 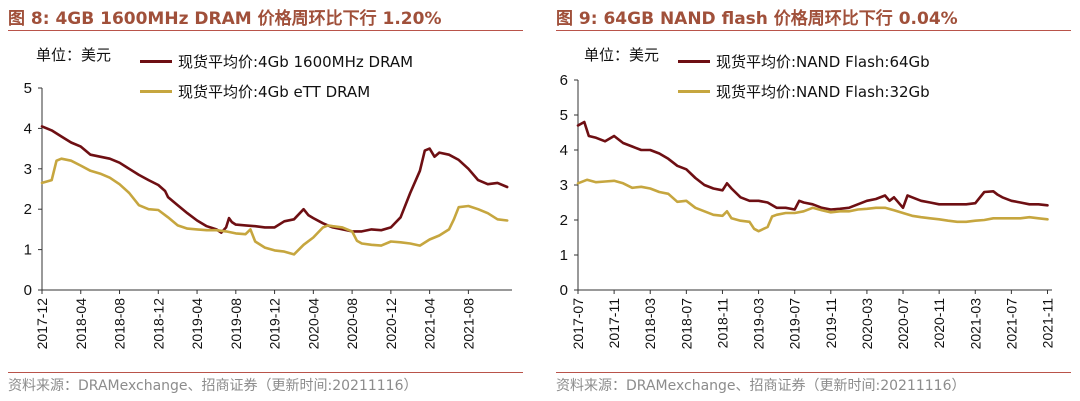 What do you see at coordinates (236, 324) in the screenshot?
I see `x-tick-label: 2019-08` at bounding box center [236, 324].